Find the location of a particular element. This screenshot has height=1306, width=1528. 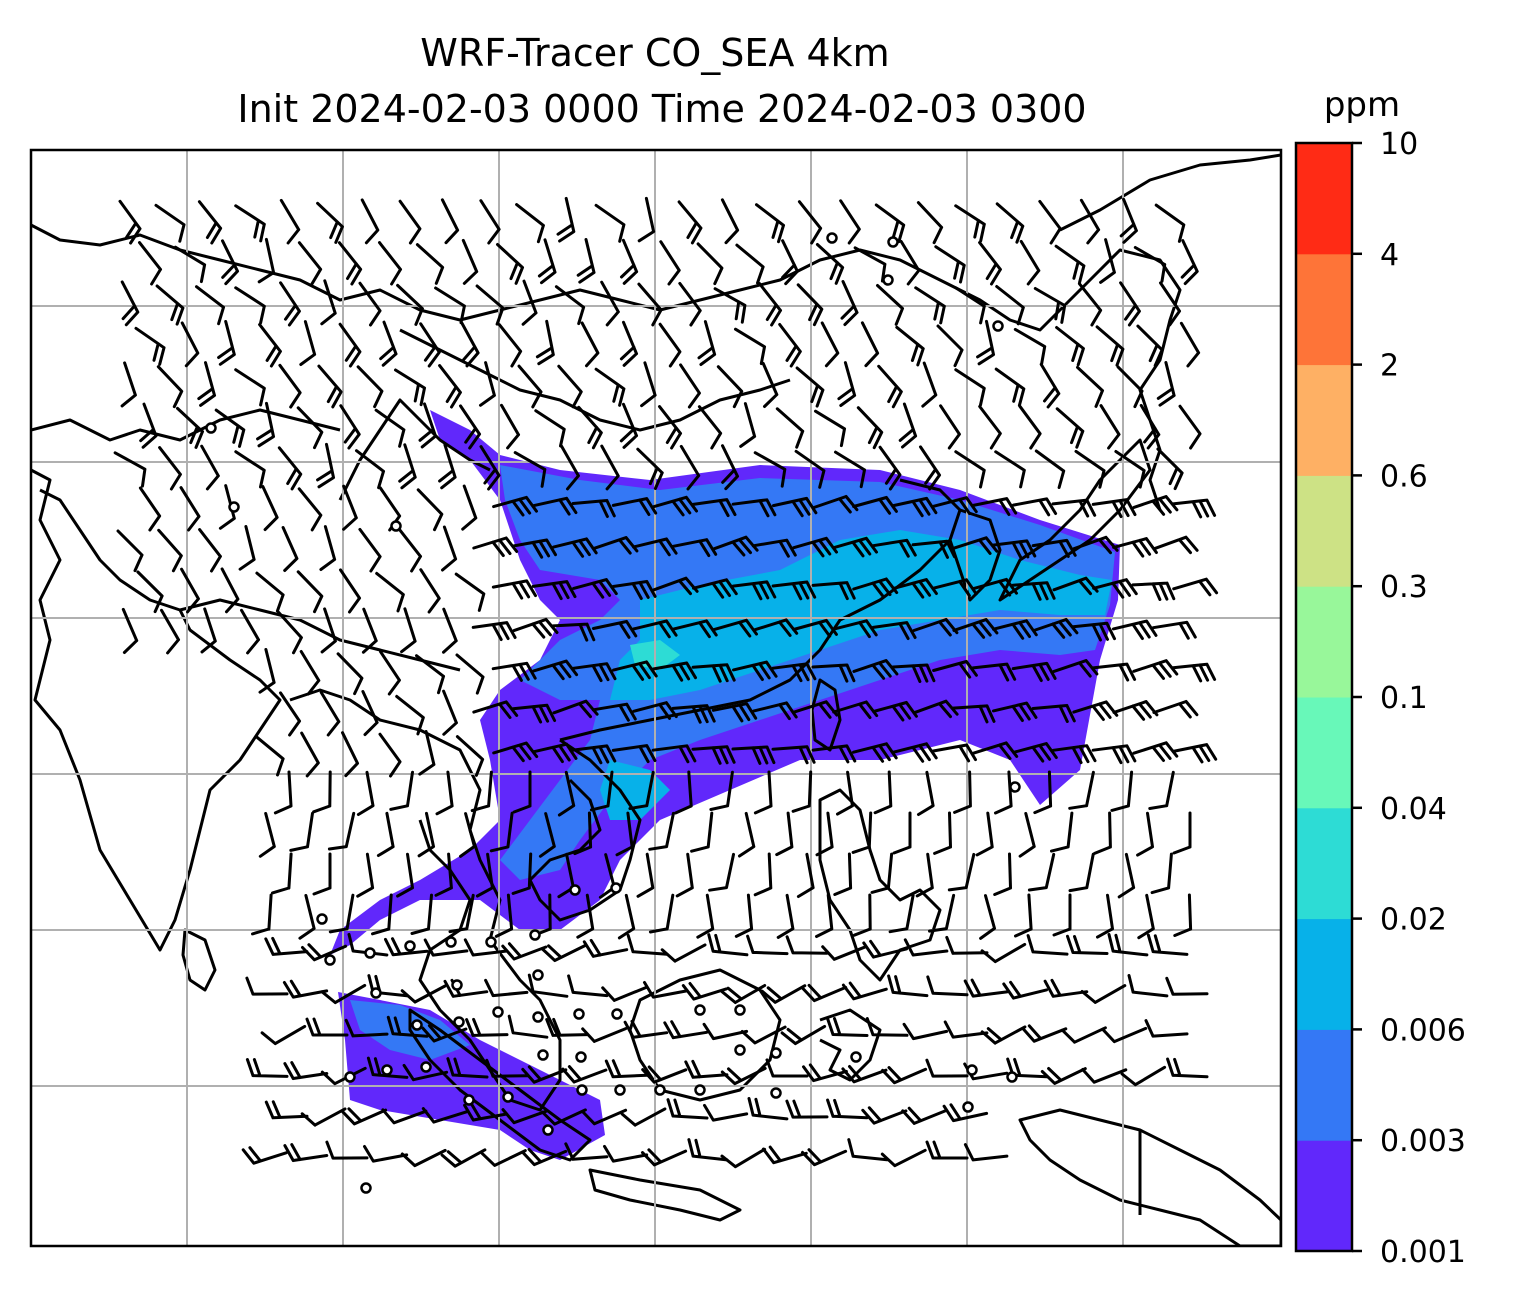

coast-vietnam is located at coordinates (585, 830).